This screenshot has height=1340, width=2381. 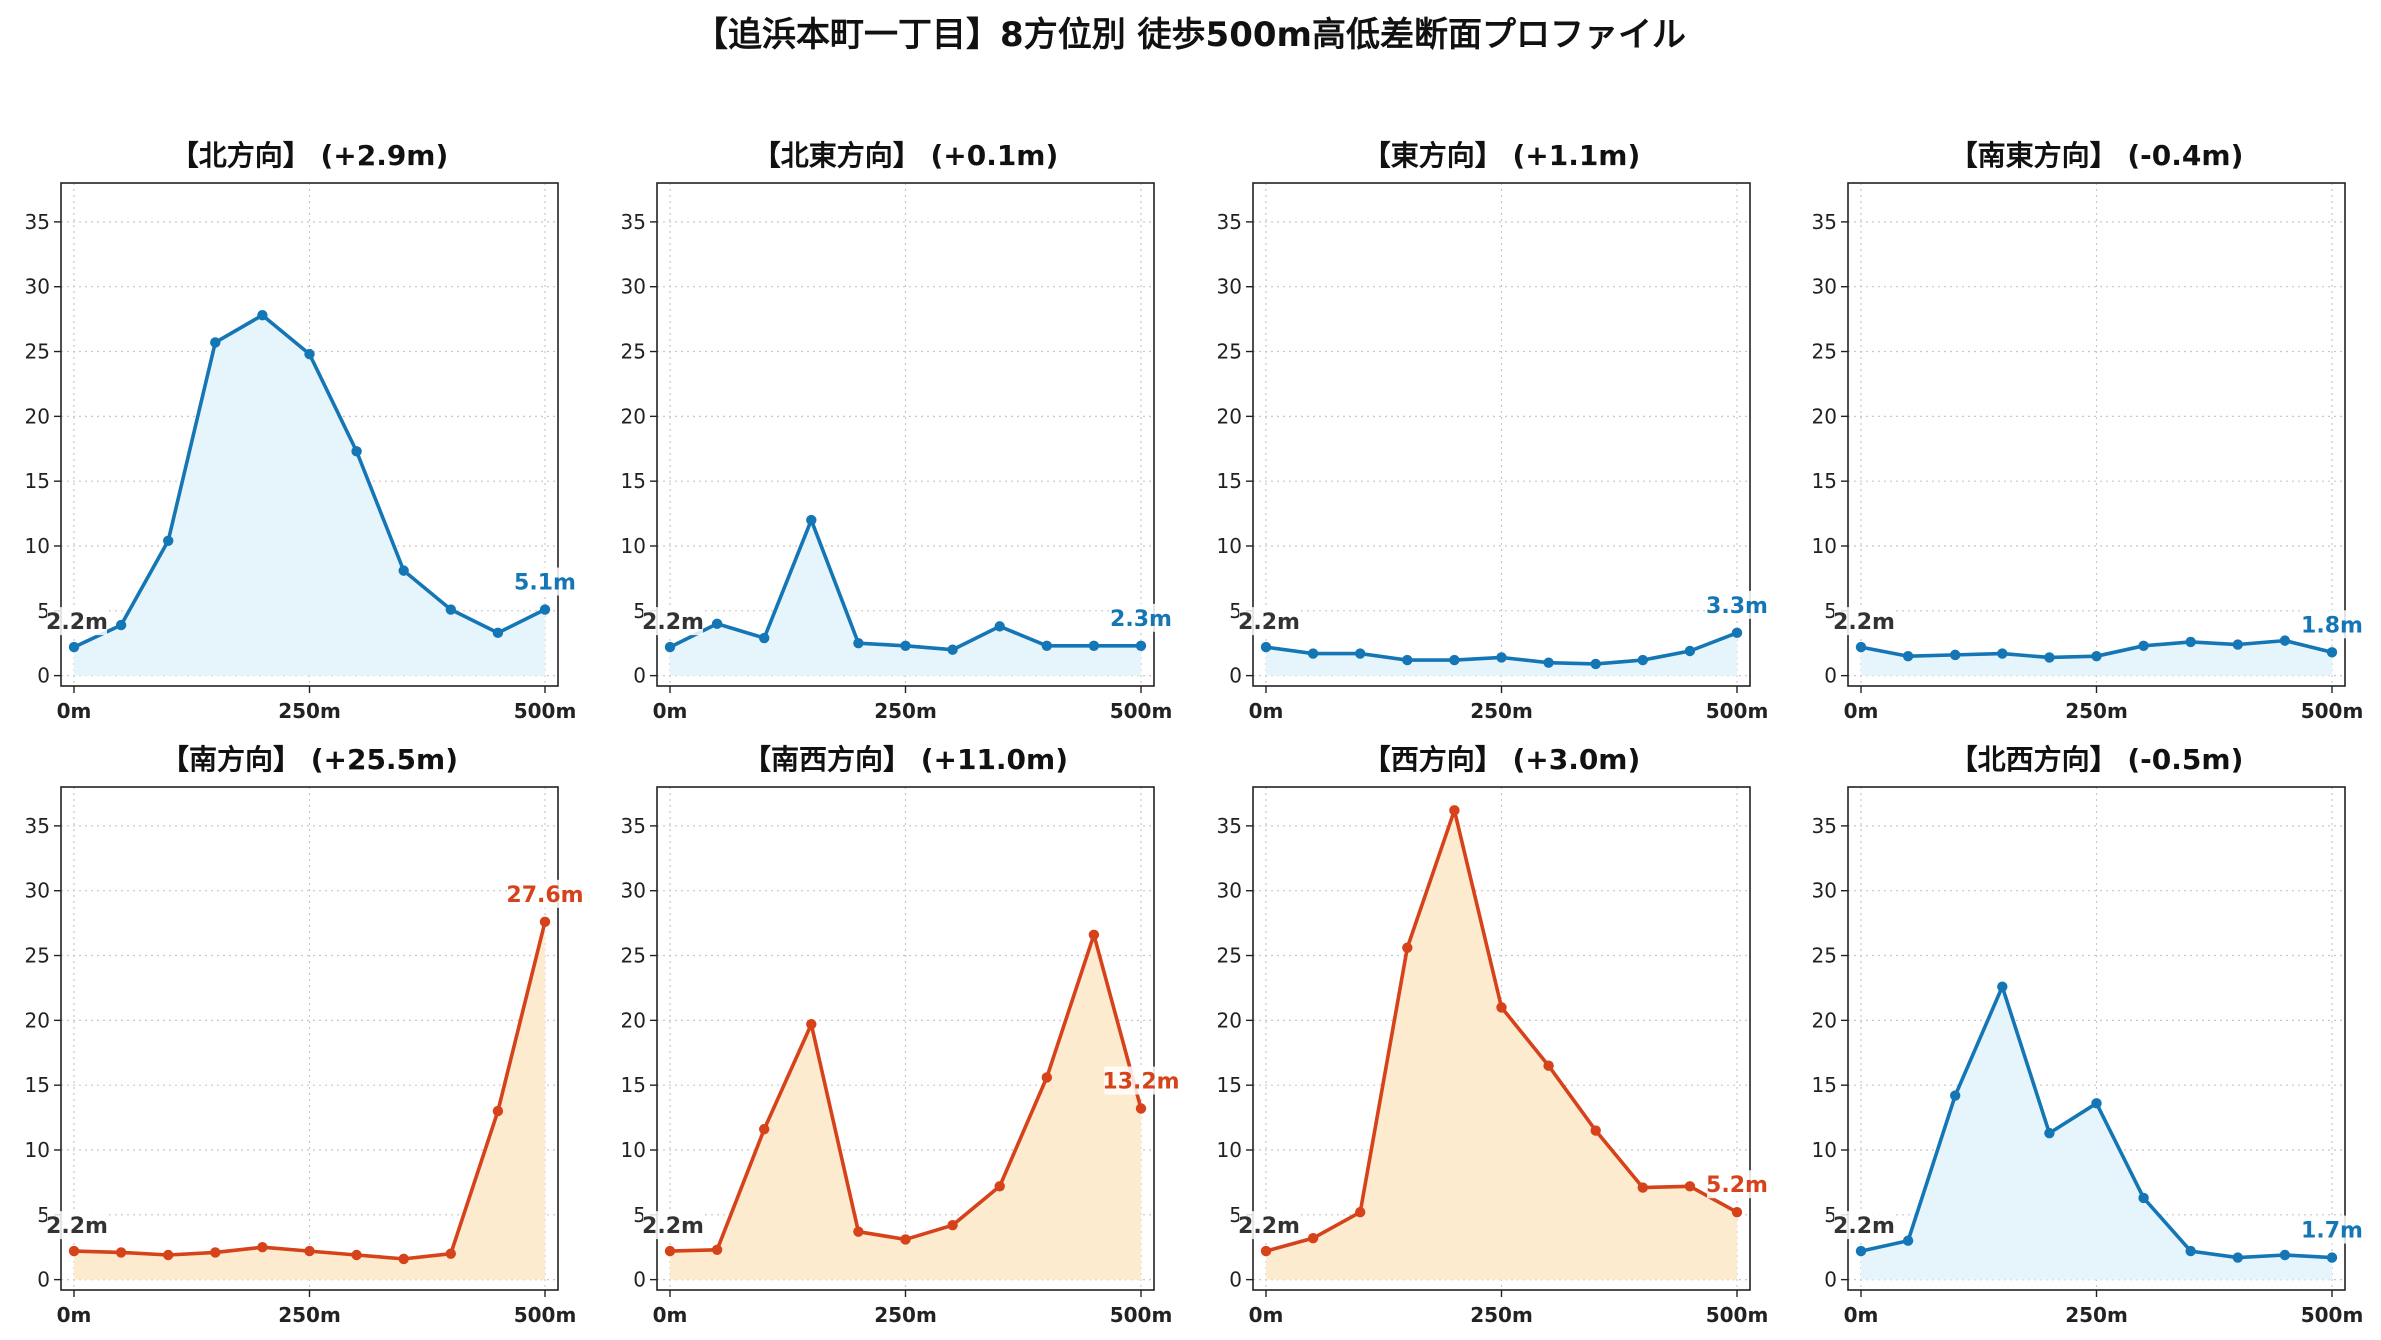 I want to click on end-elevation-label: 3.3m, so click(x=1737, y=606).